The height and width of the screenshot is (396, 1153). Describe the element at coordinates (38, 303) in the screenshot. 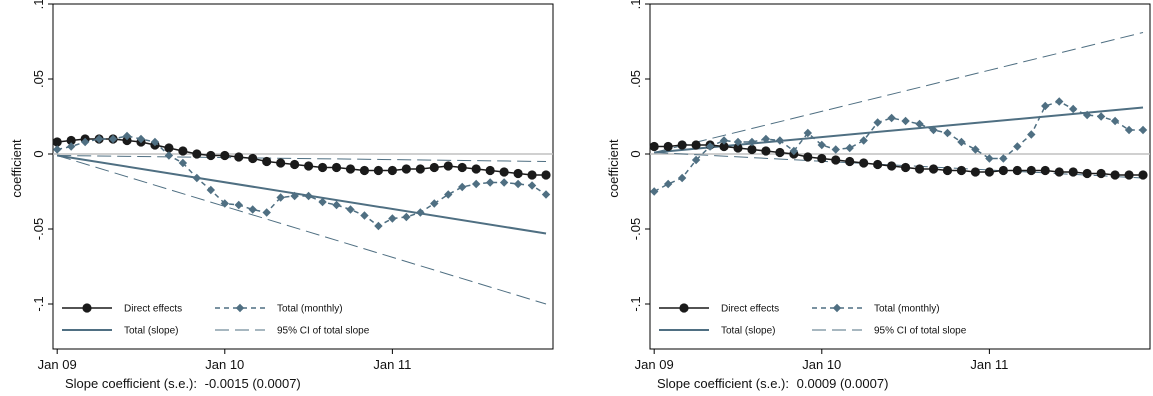

I see `y-tick-label: -.1` at that location.